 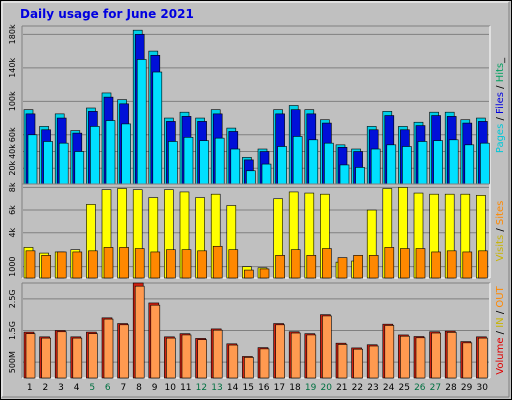 I want to click on x-tick-label-day-3: 3, so click(x=61, y=388).